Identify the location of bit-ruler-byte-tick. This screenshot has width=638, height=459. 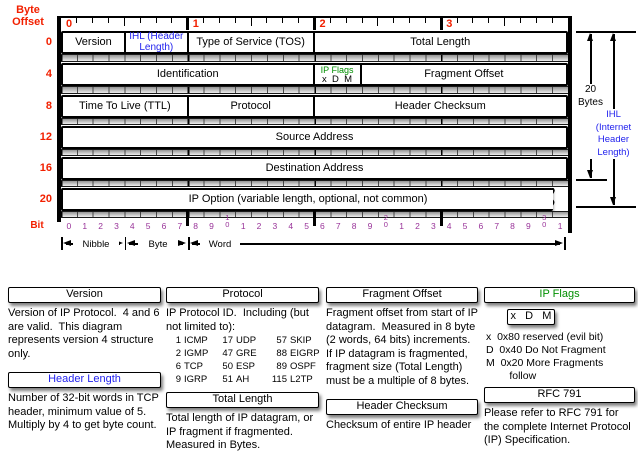
(314, 217).